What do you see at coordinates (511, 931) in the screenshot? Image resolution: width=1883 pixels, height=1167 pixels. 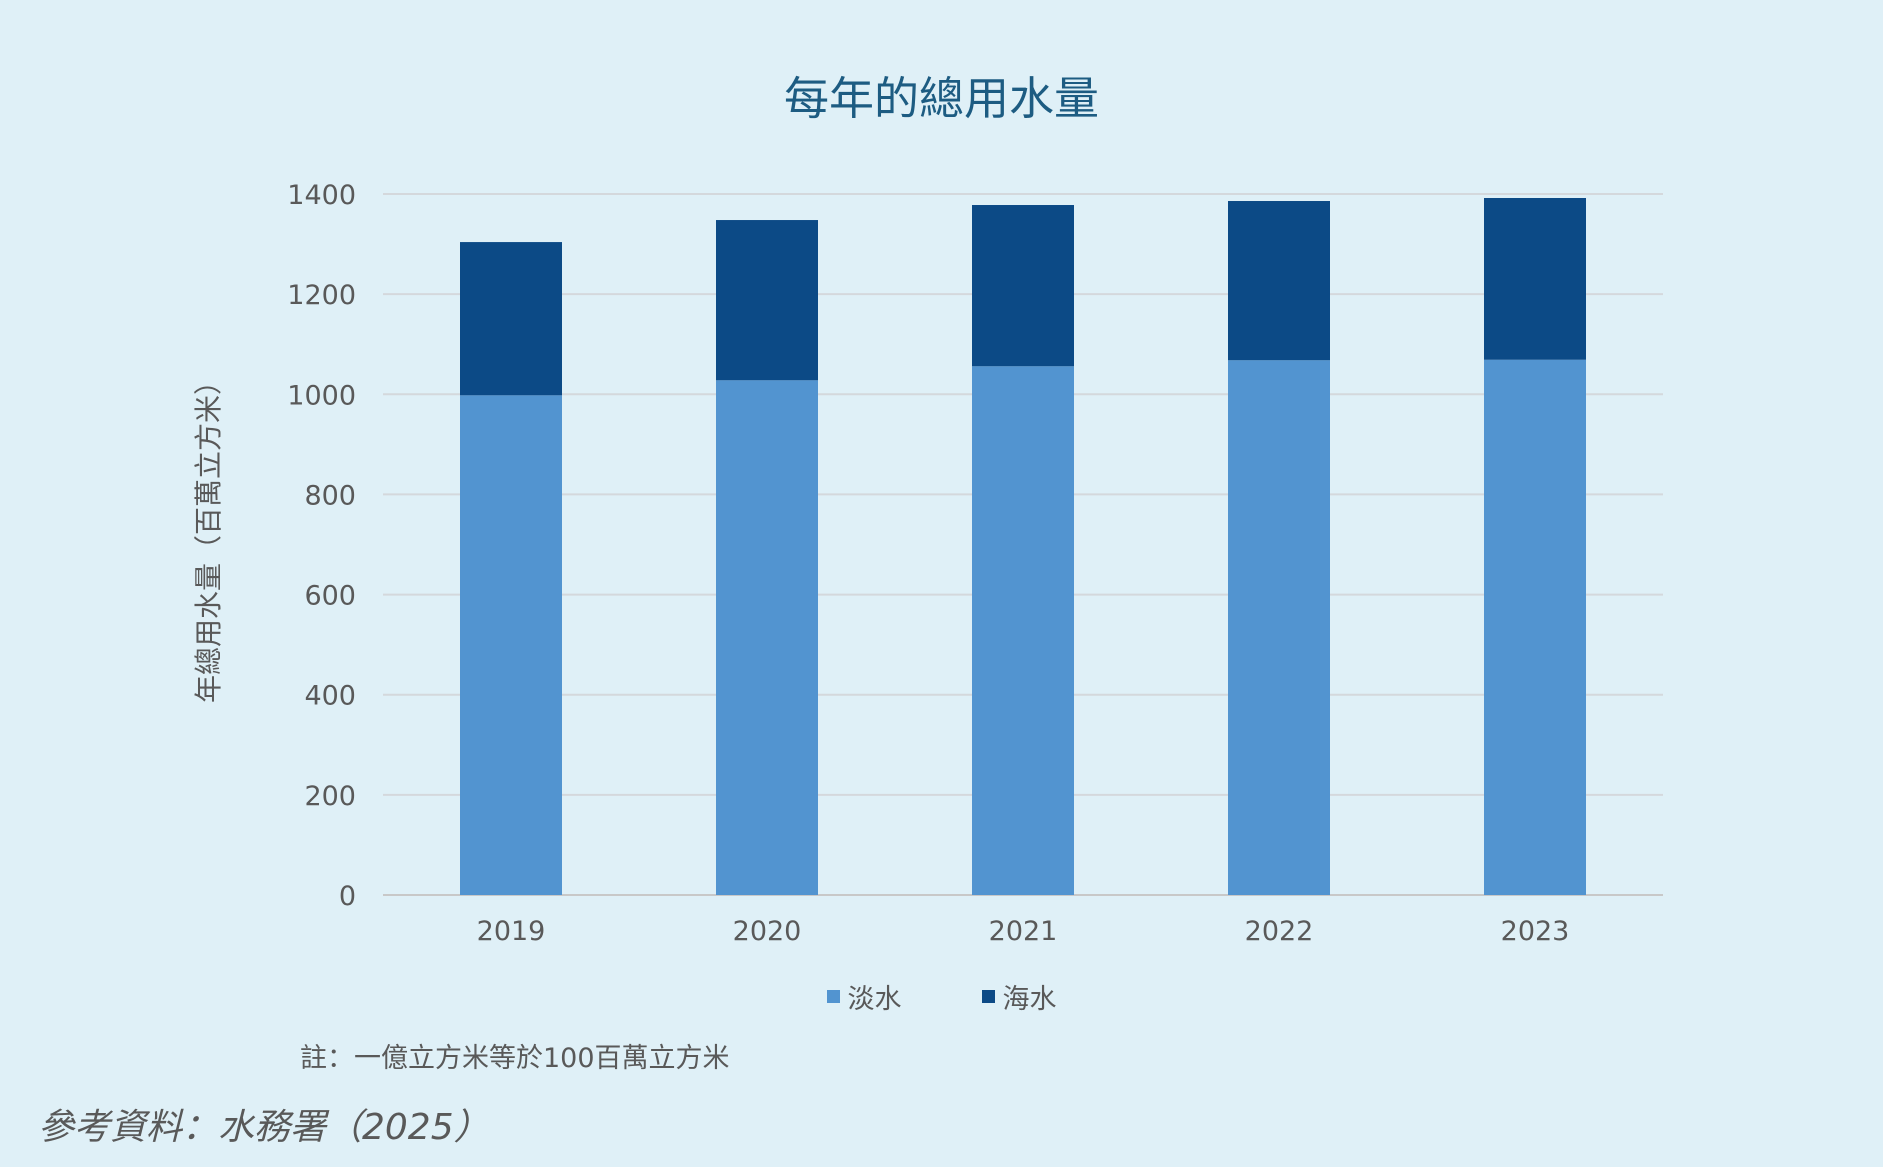 I see `x-tick-label: 2019` at bounding box center [511, 931].